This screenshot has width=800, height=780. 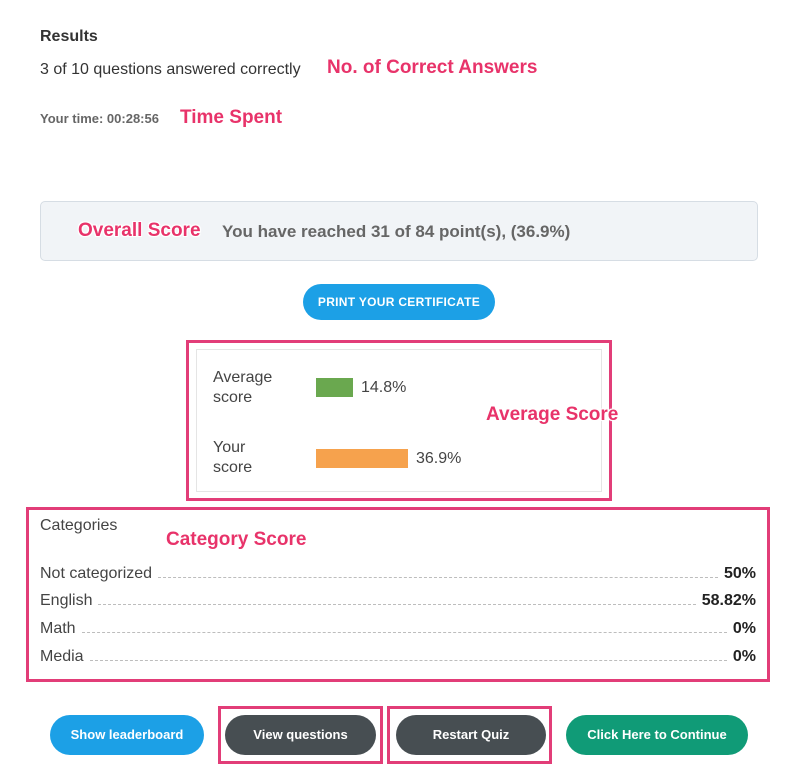 What do you see at coordinates (398, 599) in the screenshot?
I see `category-row-english: English 58.82%` at bounding box center [398, 599].